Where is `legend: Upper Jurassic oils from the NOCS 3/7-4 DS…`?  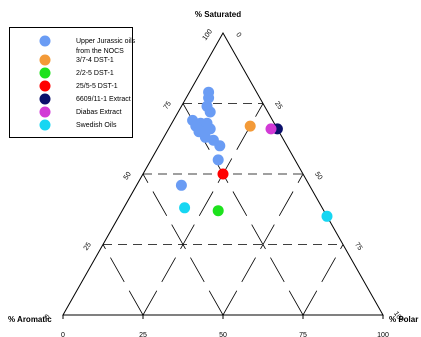
legend: Upper Jurassic oils from the NOCS 3/7-4 DS… is located at coordinates (72, 82).